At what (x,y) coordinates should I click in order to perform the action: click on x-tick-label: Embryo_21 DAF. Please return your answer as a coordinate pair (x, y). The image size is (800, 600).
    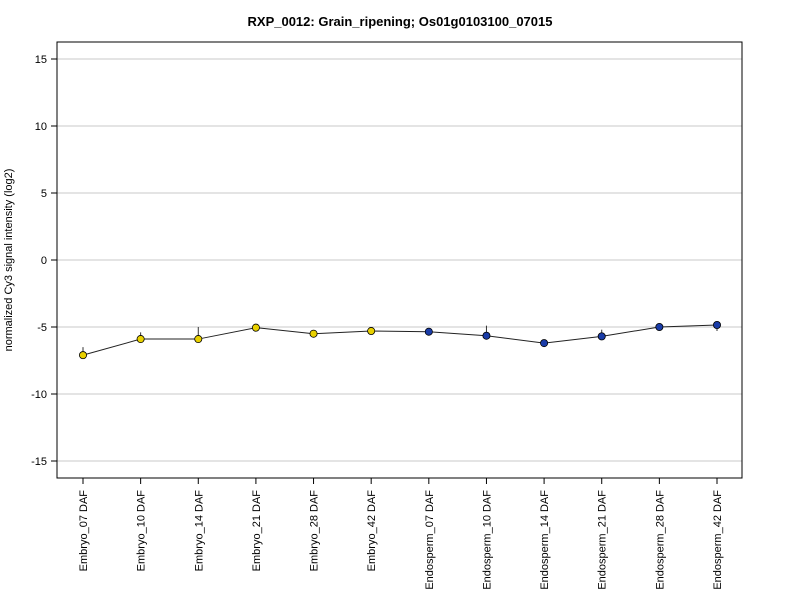
    Looking at the image, I should click on (257, 531).